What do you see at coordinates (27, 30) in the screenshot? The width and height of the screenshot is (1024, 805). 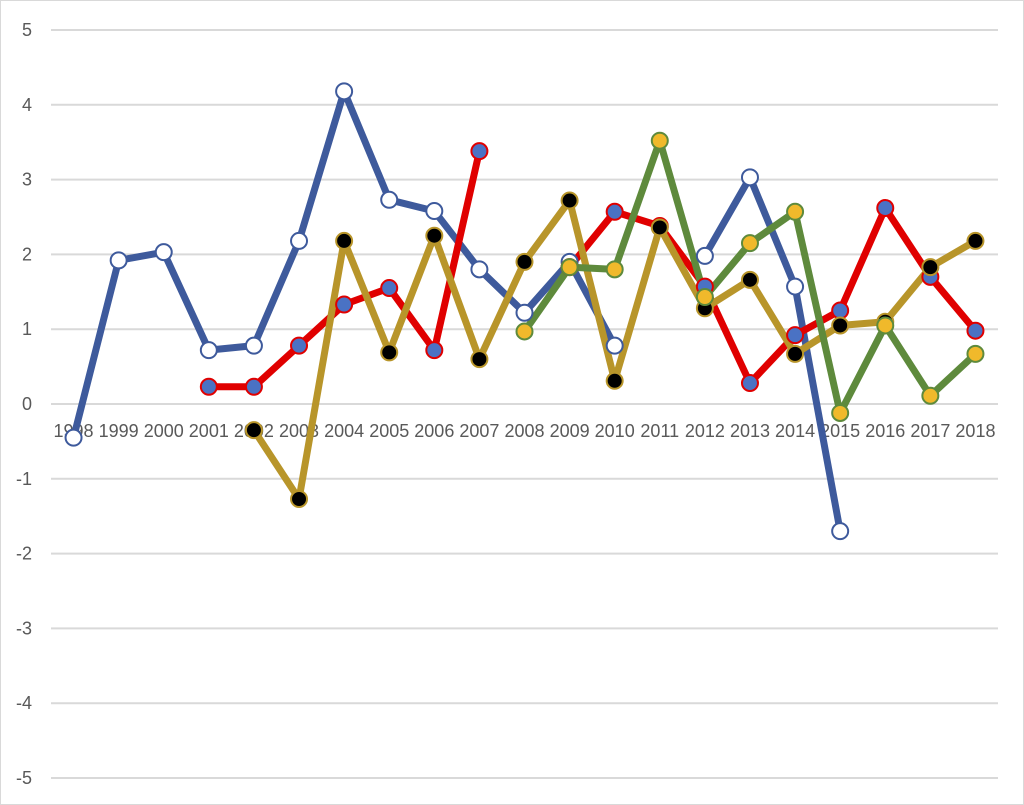 I see `y-tick-label: 5` at bounding box center [27, 30].